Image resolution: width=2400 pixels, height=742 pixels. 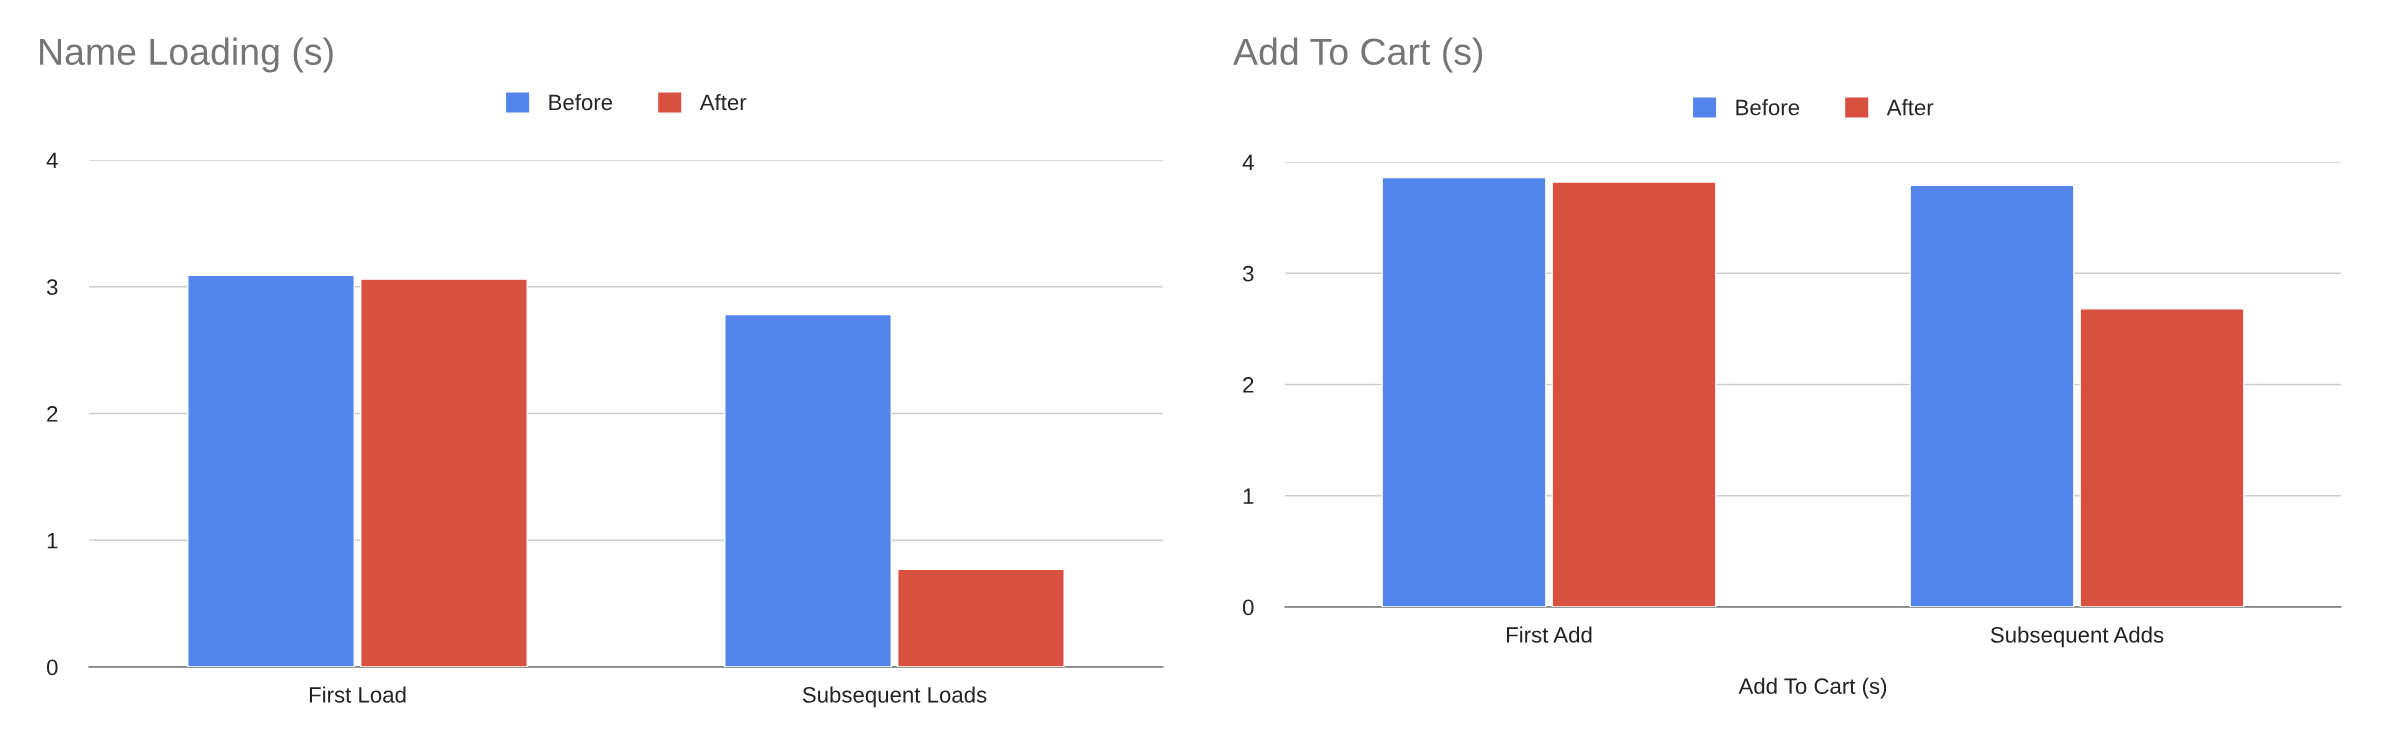 What do you see at coordinates (357, 694) in the screenshot?
I see `x-tick-label: First Load` at bounding box center [357, 694].